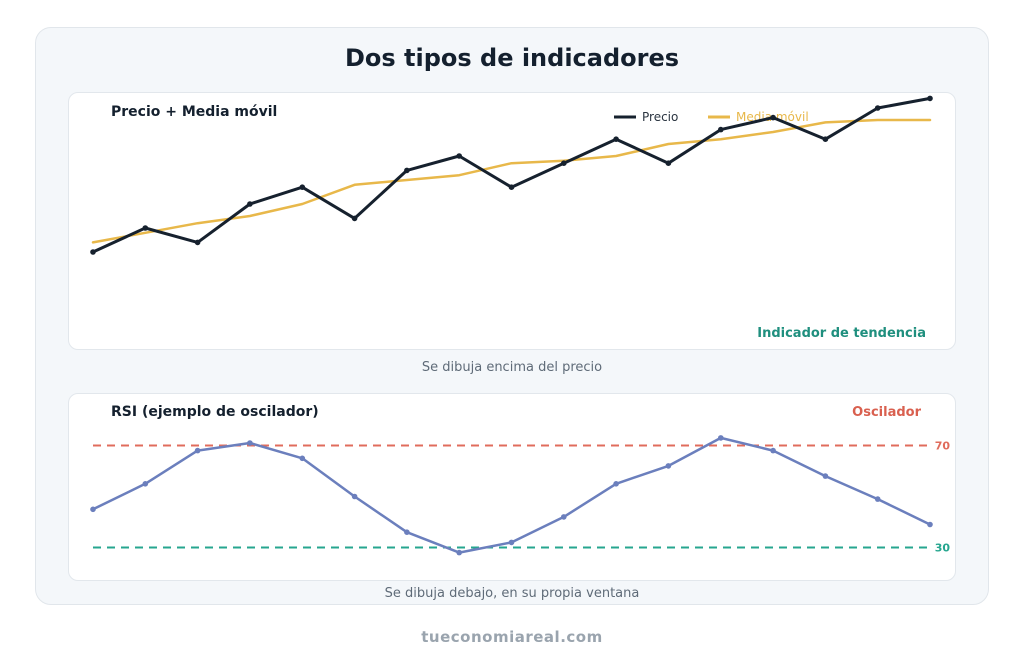 The image size is (1024, 666). What do you see at coordinates (886, 412) in the screenshot?
I see `oscillator-label: Oscilador` at bounding box center [886, 412].